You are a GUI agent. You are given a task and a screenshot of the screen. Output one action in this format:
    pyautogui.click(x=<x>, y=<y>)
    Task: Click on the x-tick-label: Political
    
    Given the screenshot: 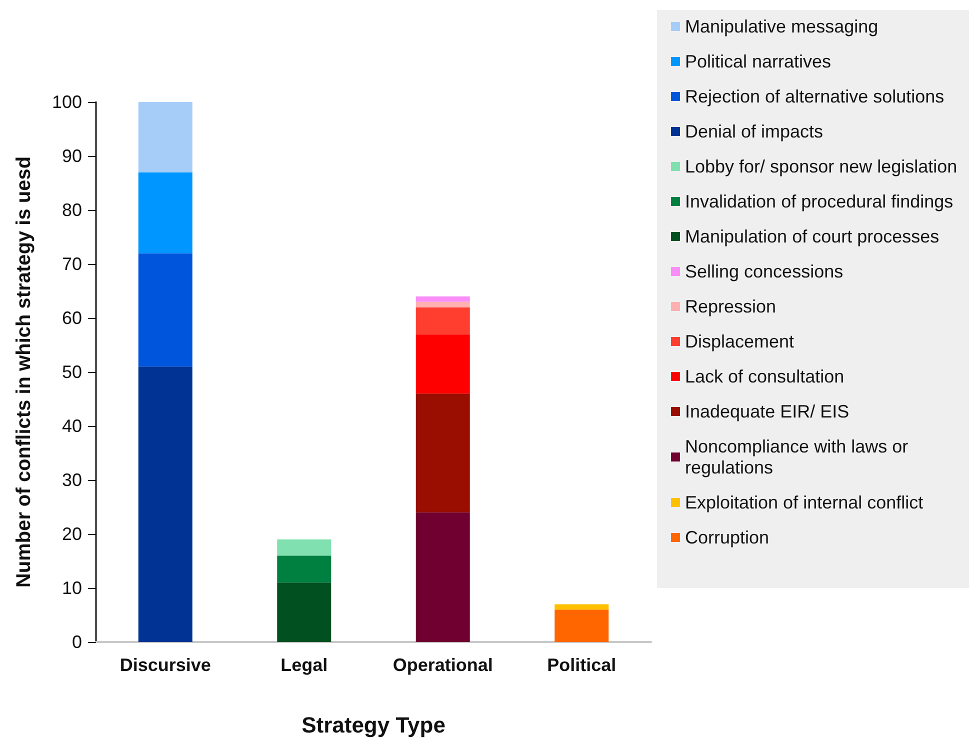 What is the action you would take?
    pyautogui.click(x=581, y=665)
    